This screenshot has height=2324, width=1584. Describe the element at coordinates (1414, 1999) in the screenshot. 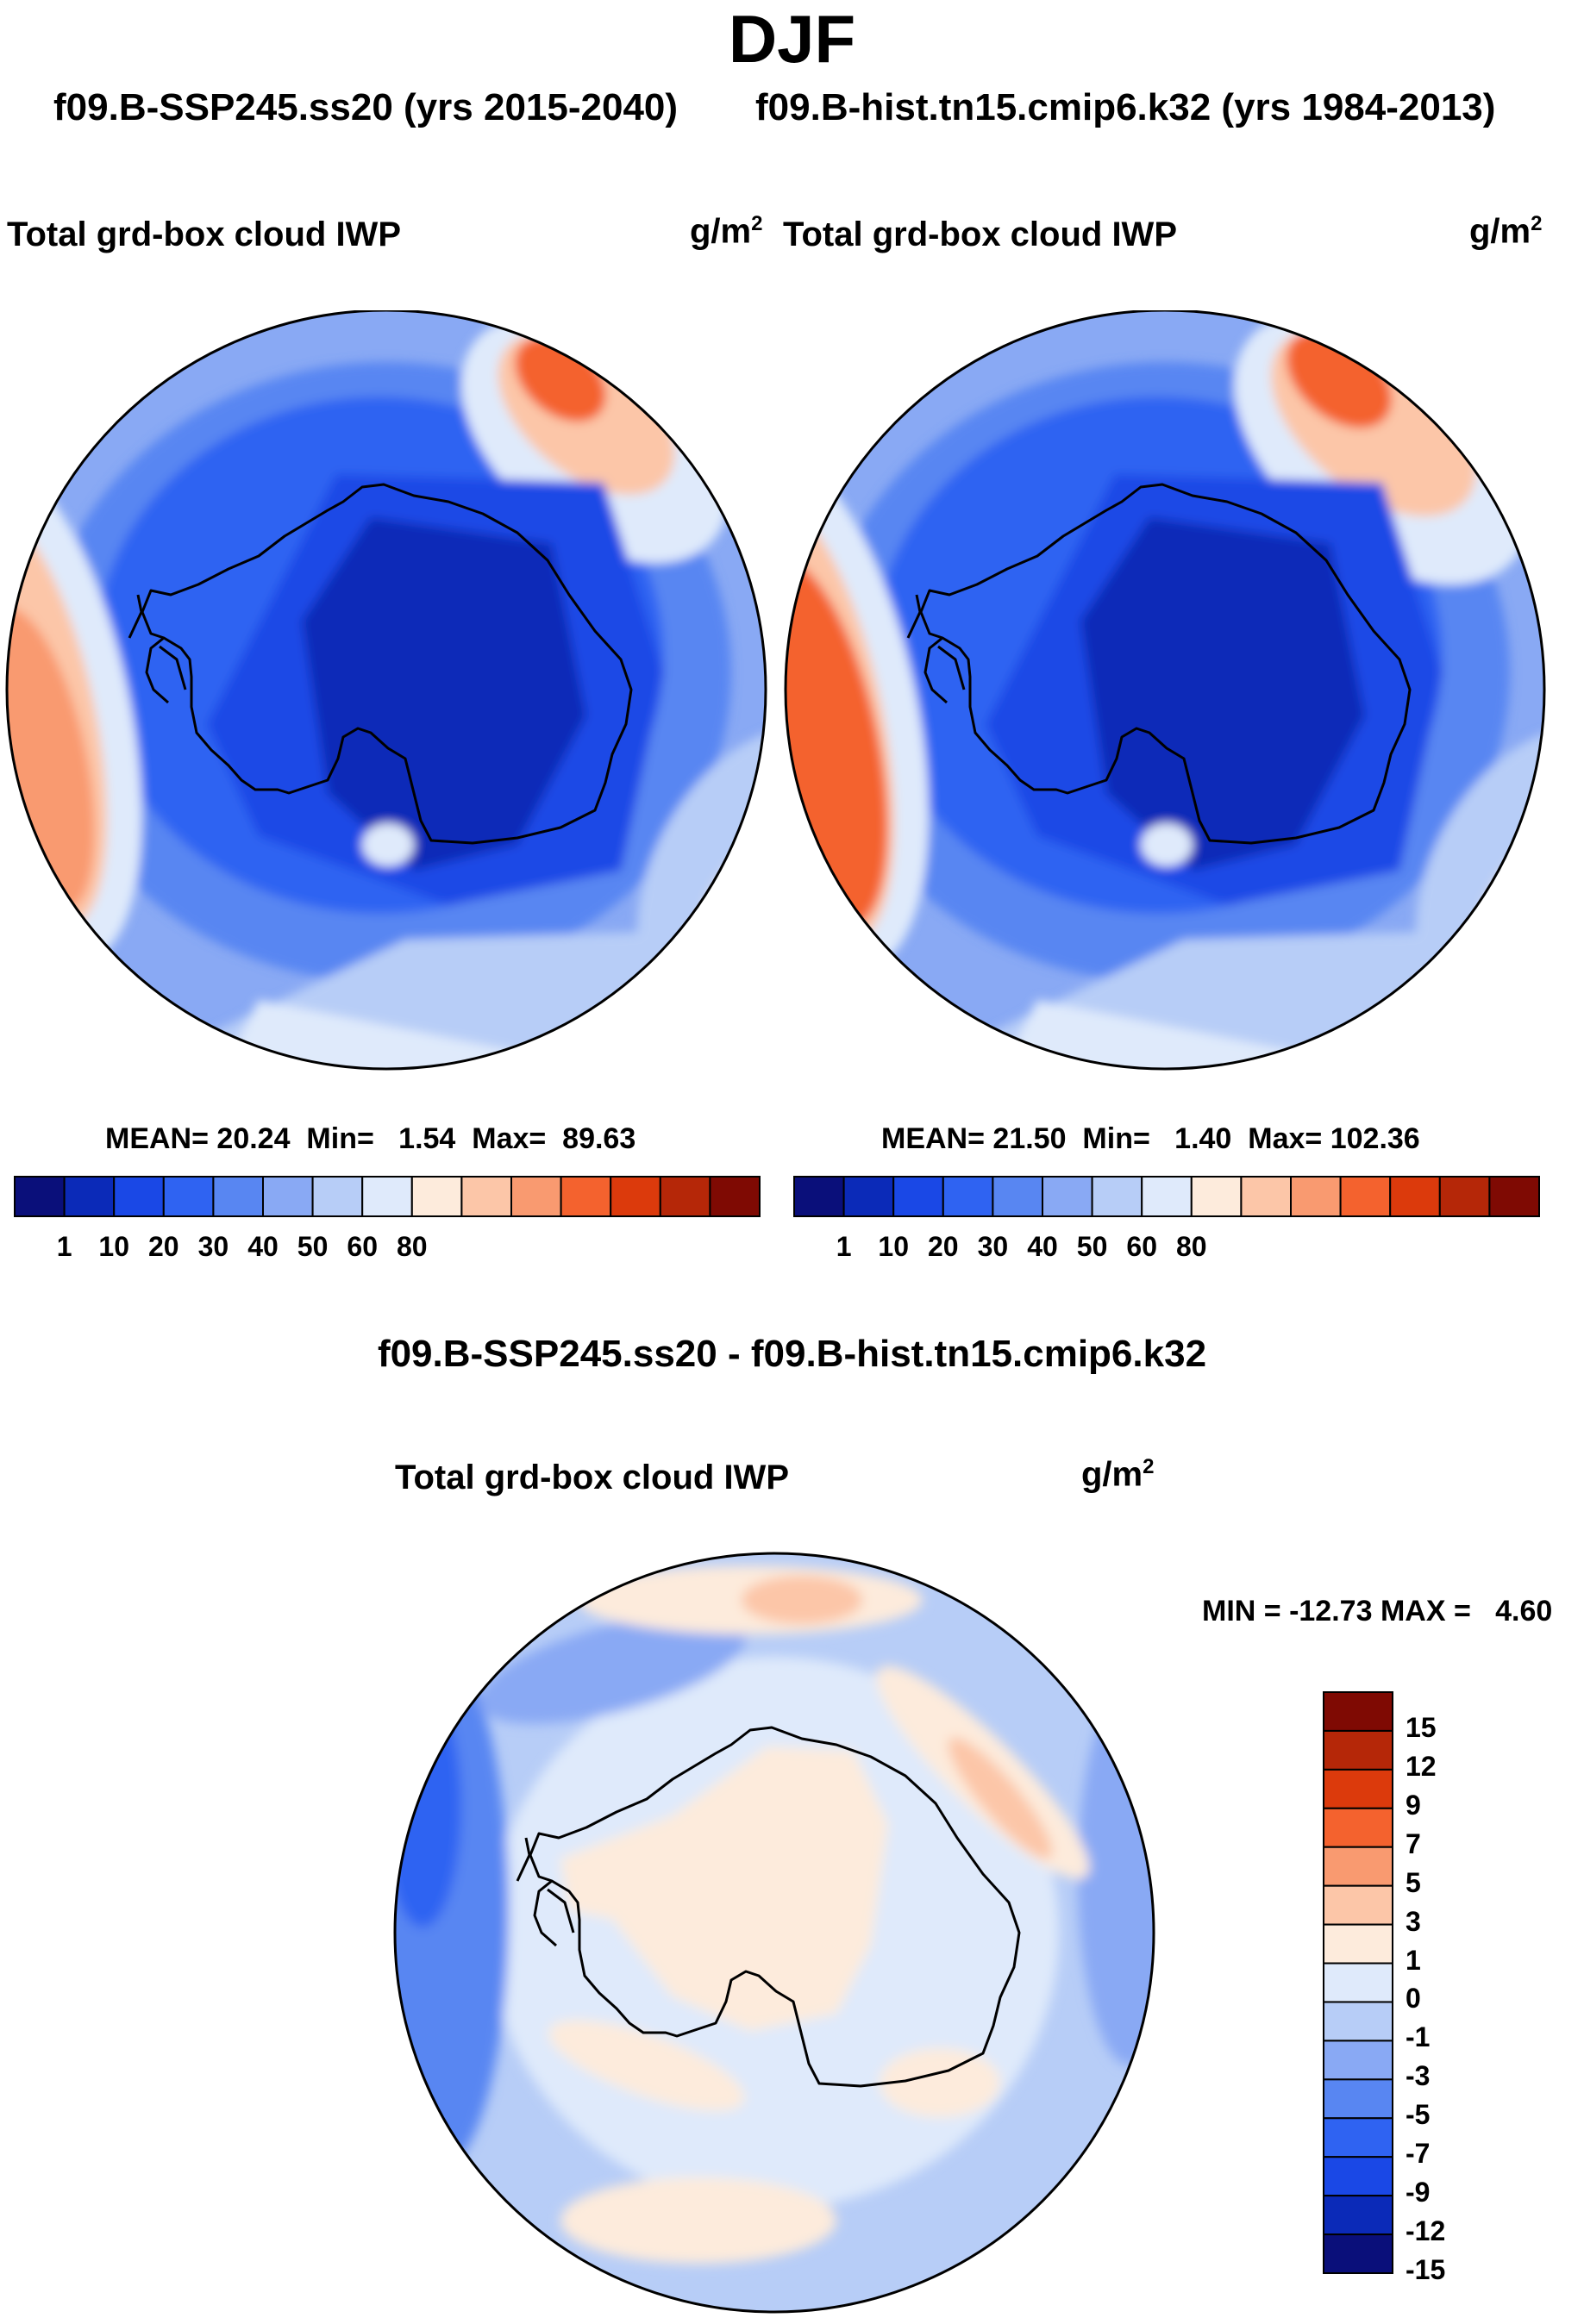

I see `diff-colorbar-tick-label: 0` at that location.